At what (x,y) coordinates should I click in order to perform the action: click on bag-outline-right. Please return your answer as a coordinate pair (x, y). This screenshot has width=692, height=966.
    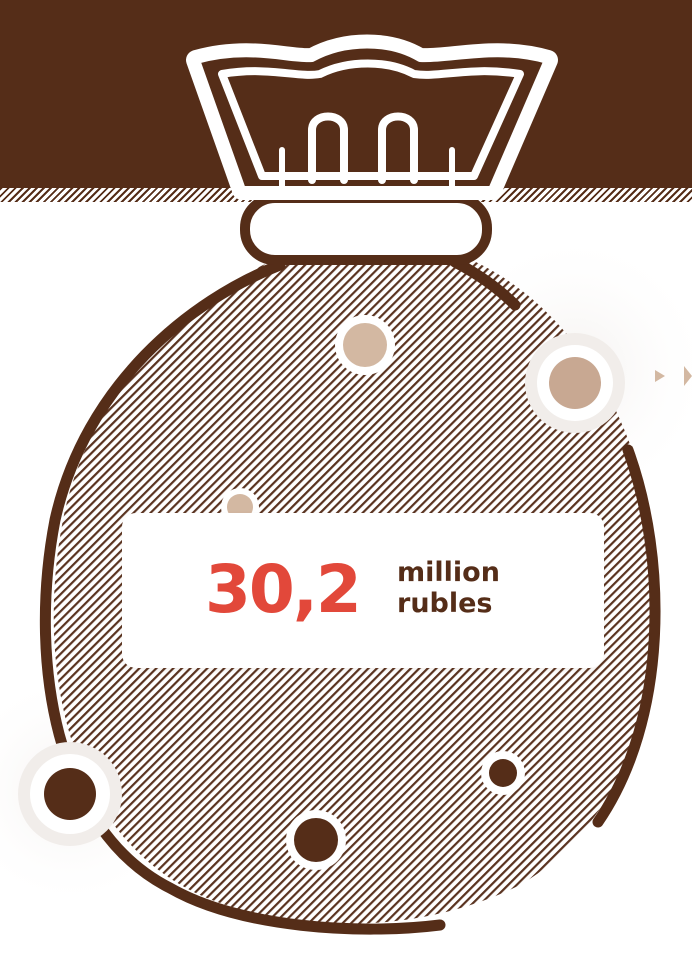
    Looking at the image, I should click on (626, 636).